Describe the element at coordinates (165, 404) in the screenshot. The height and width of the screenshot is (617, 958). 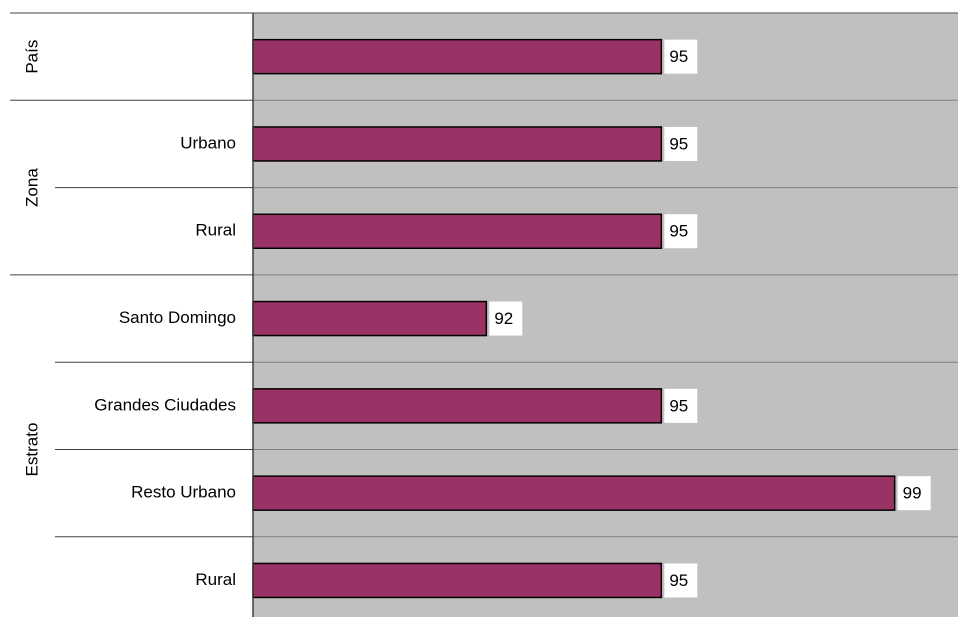
I see `category-label: Grandes Ciudades` at that location.